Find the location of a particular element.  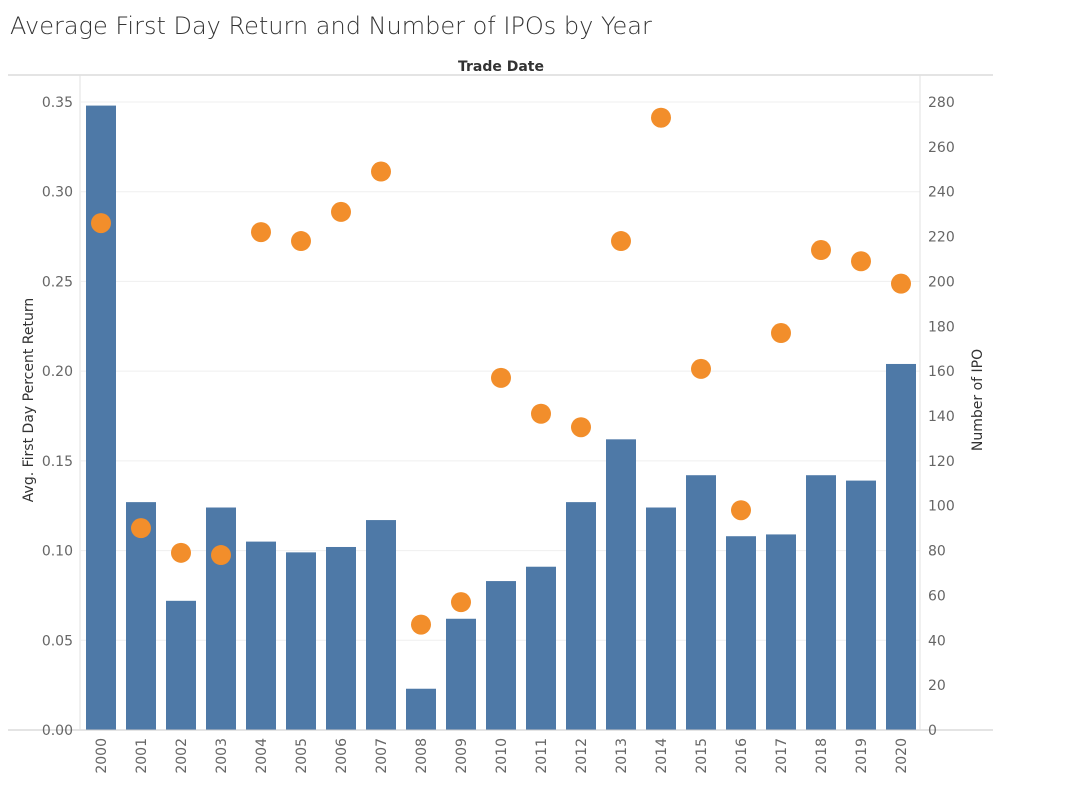

point-2010 is located at coordinates (501, 377).